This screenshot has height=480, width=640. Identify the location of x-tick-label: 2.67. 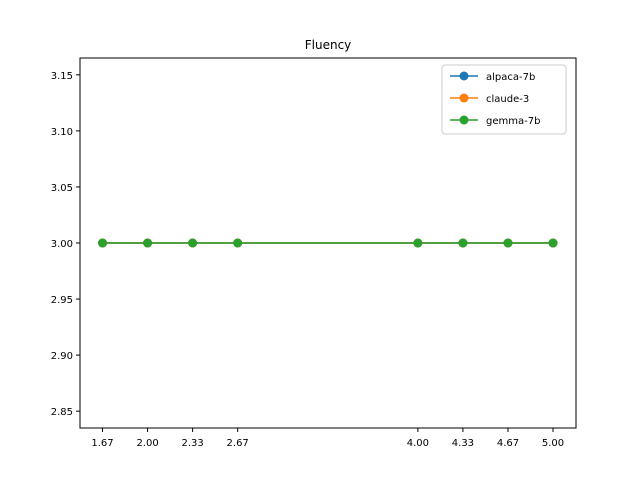
(238, 443).